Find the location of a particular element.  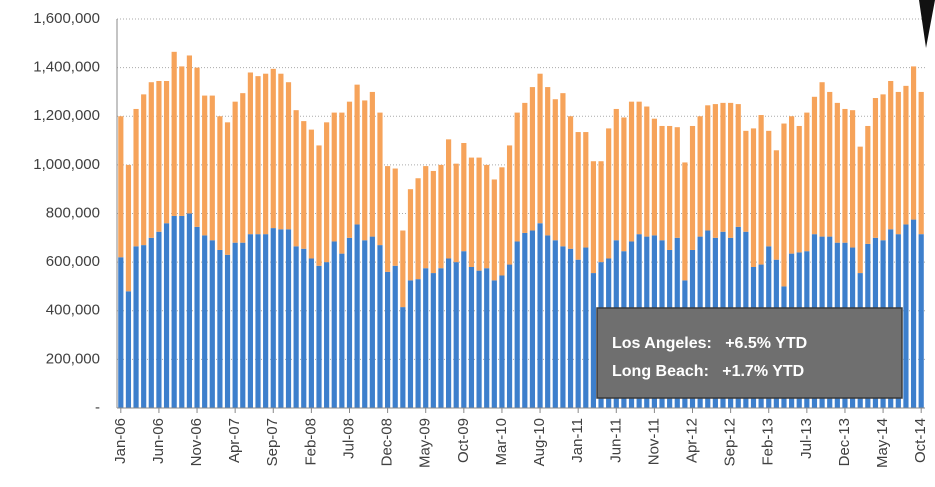

x-tick-label: Aug-10 is located at coordinates (539, 442).